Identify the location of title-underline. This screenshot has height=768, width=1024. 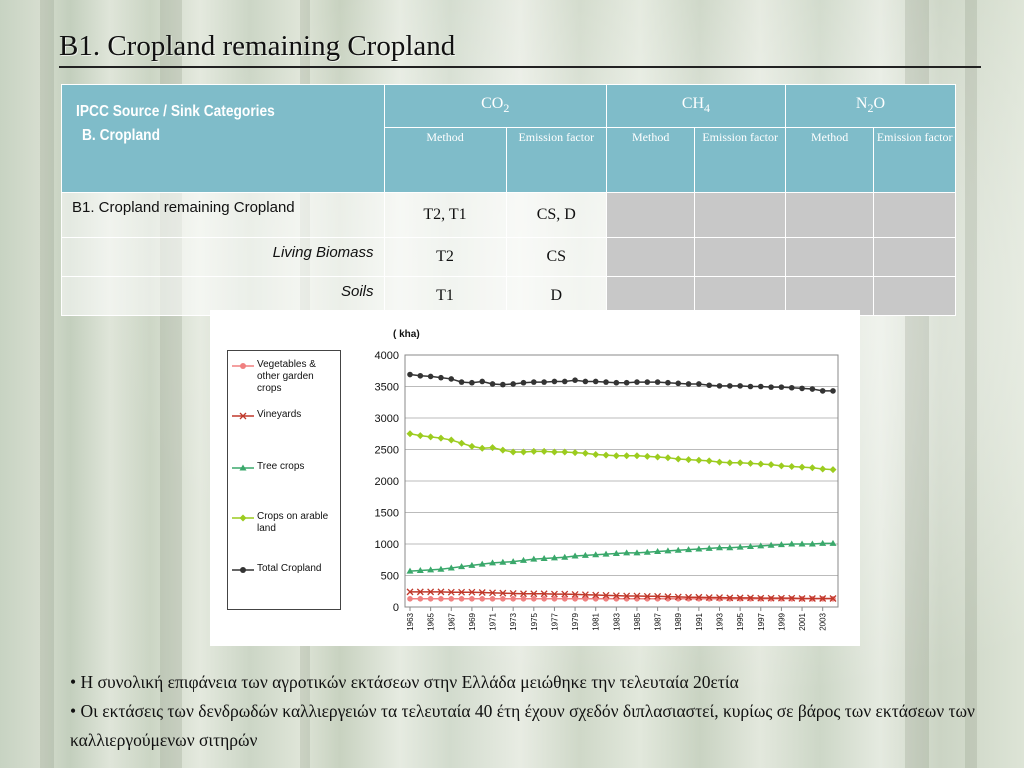
(520, 67).